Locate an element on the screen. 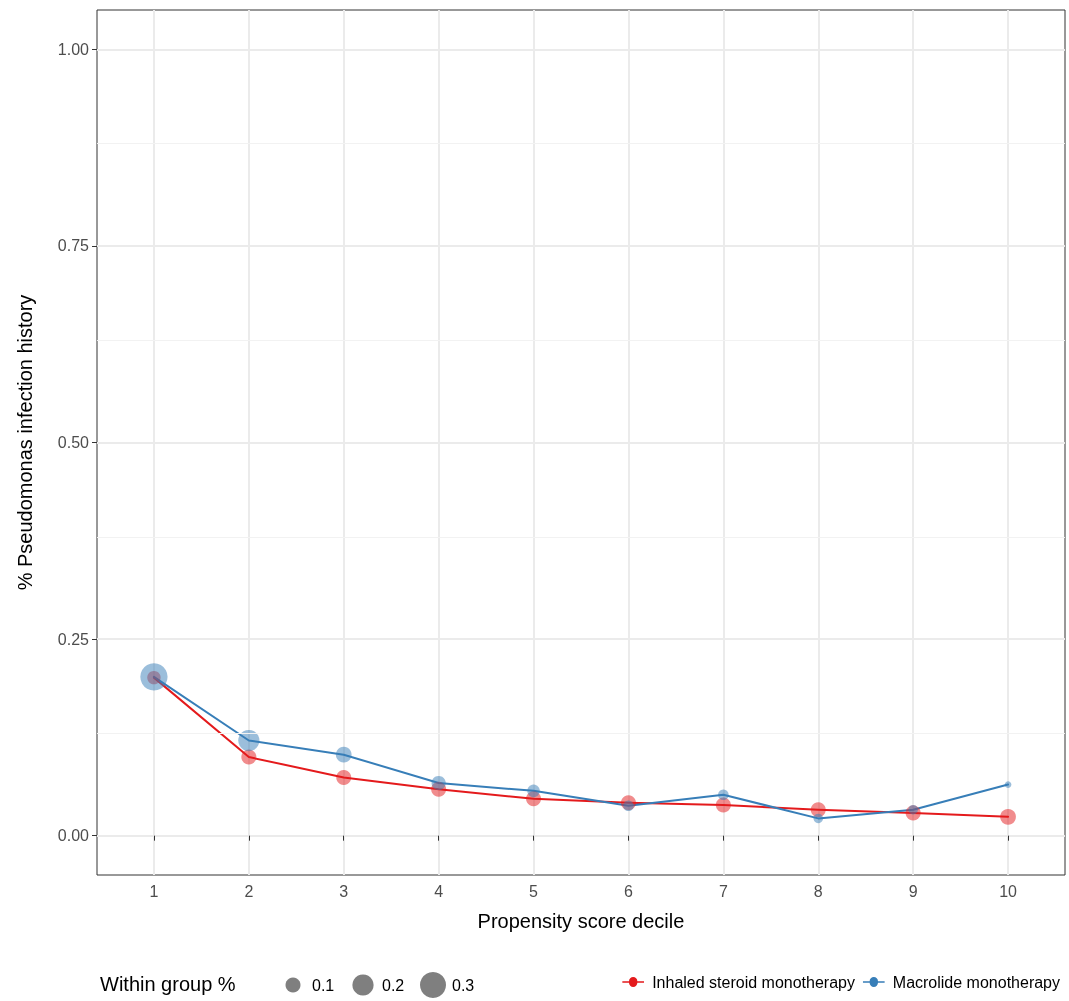 The width and height of the screenshot is (1069, 1001). x-tick-label: 7 is located at coordinates (723, 891).